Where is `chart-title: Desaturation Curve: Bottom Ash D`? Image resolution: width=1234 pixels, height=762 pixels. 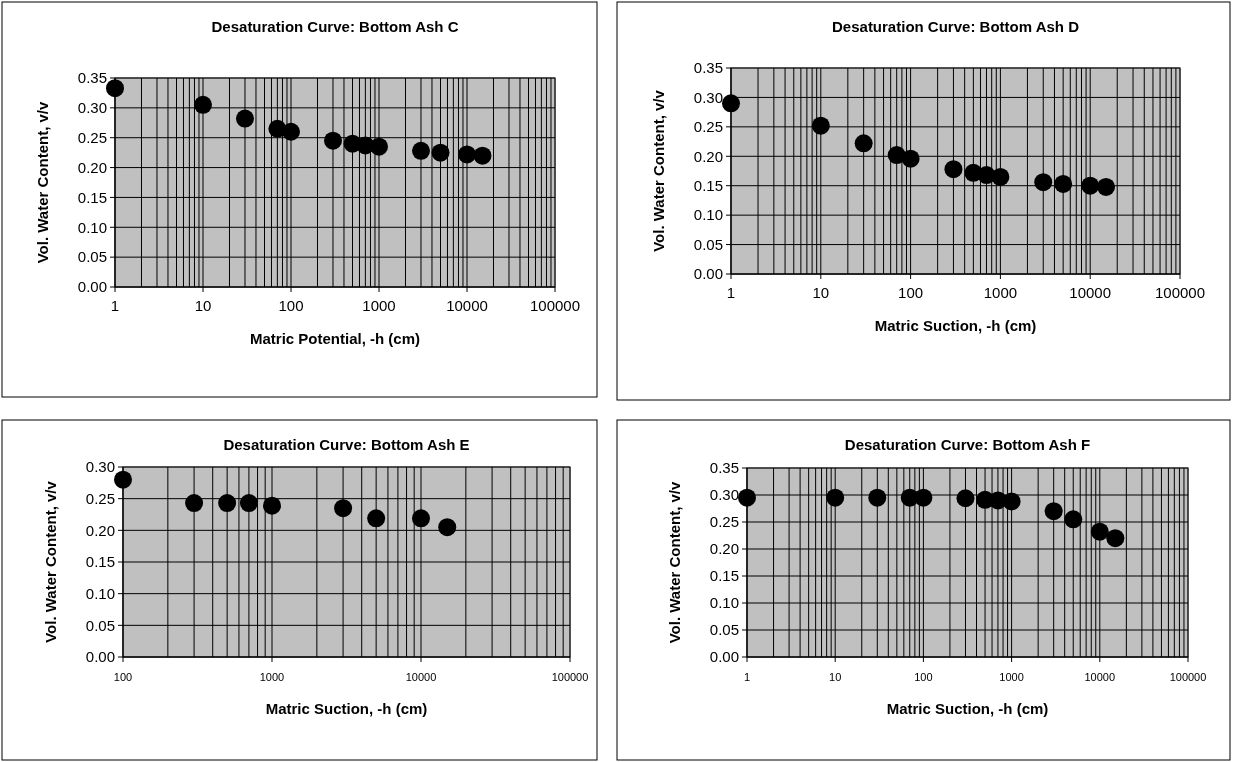
chart-title: Desaturation Curve: Bottom Ash D is located at coordinates (956, 26).